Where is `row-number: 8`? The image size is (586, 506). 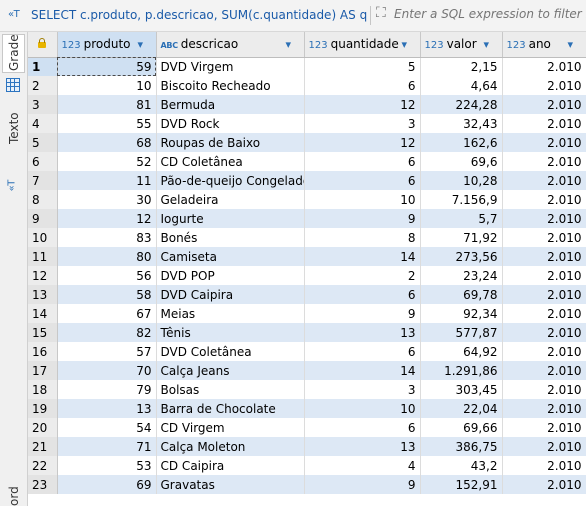
row-number: 8 is located at coordinates (43, 199).